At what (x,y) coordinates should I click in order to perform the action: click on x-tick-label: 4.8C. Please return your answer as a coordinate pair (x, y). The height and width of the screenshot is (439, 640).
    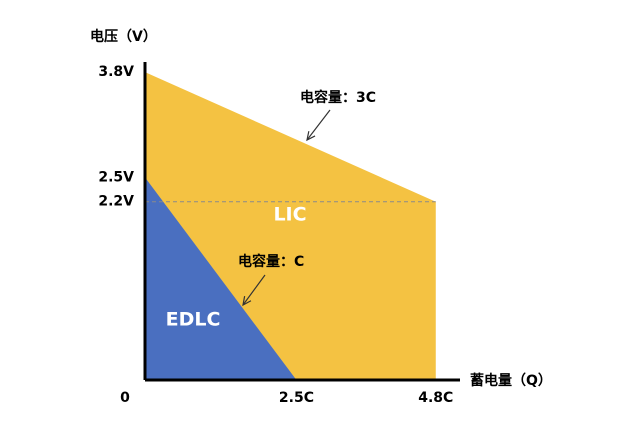
    Looking at the image, I should click on (435, 398).